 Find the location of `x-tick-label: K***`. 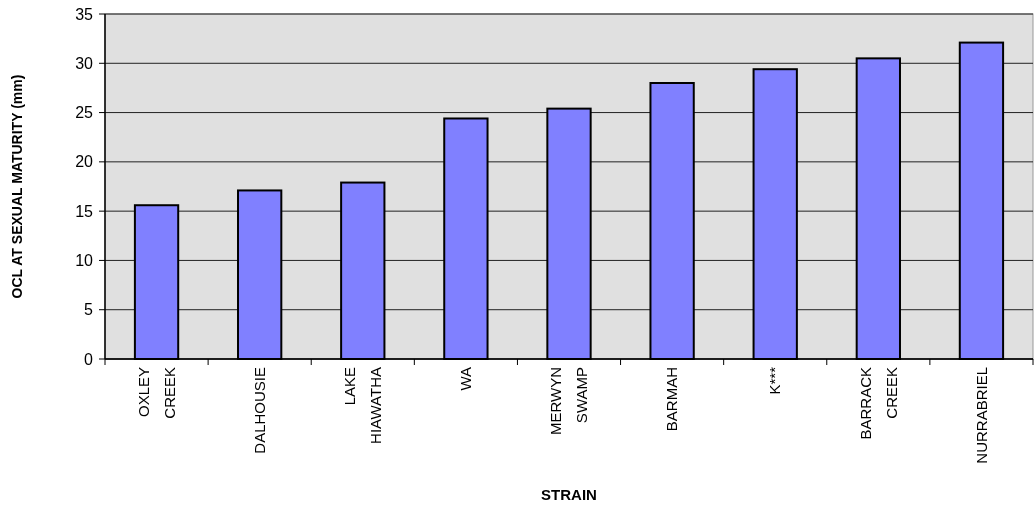

x-tick-label: K*** is located at coordinates (775, 380).